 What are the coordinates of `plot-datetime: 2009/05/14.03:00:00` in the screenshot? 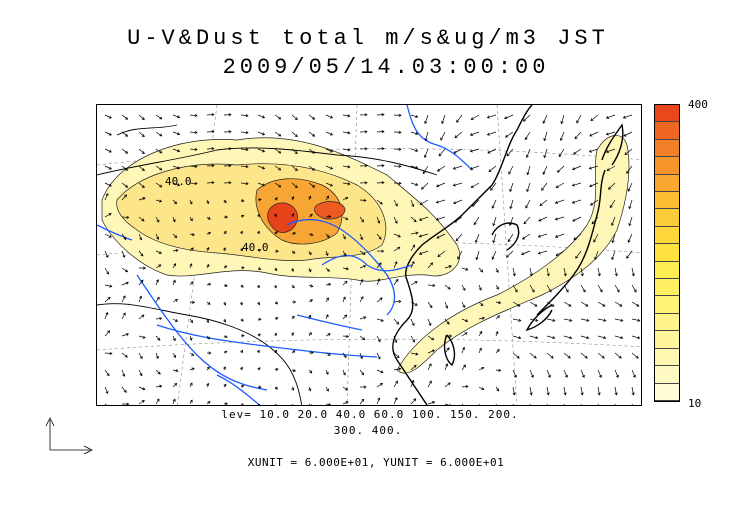 It's located at (386, 67).